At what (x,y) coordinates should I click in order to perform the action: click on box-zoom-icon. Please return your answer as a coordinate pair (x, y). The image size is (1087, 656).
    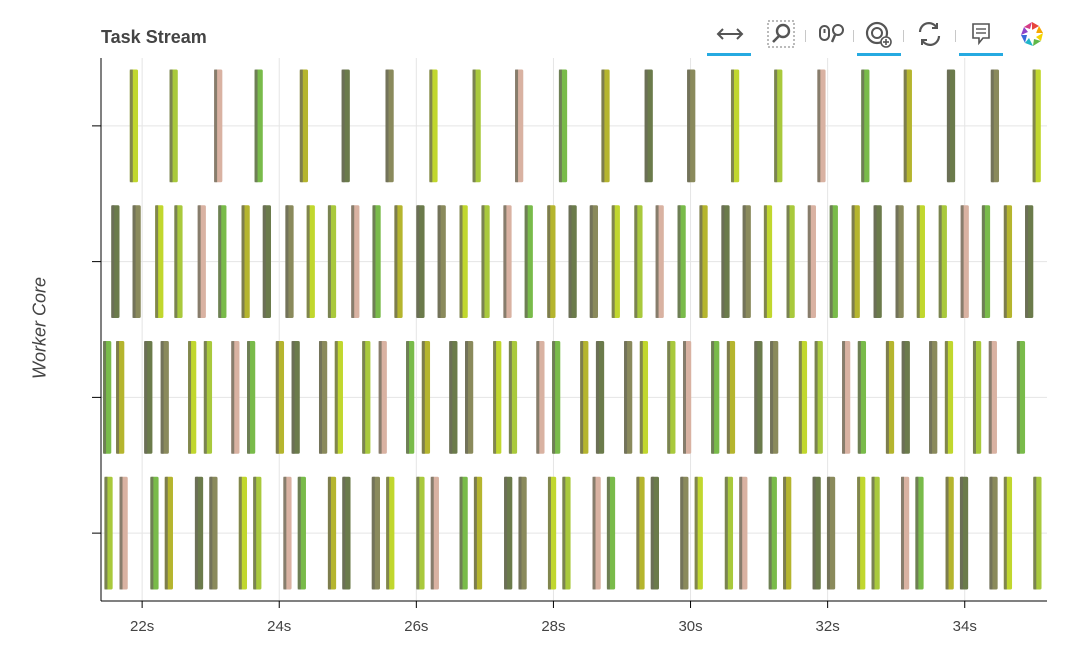
    Looking at the image, I should click on (781, 34).